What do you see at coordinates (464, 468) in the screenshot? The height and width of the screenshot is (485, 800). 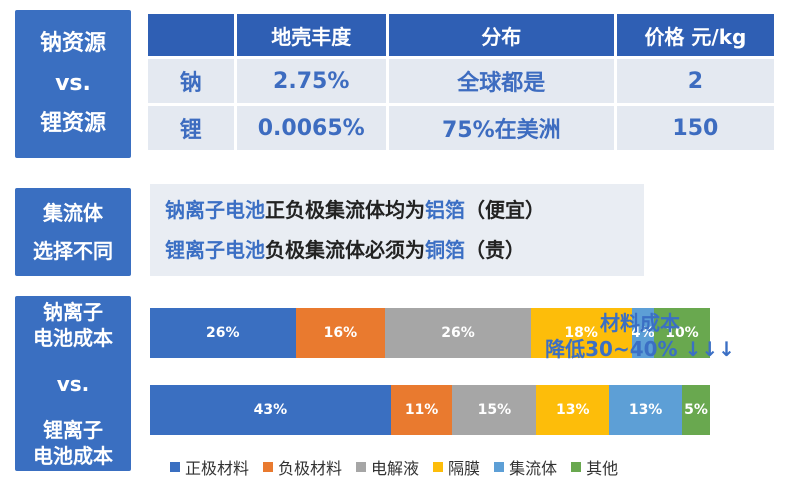 I see `legend-label: 隔膜` at bounding box center [464, 468].